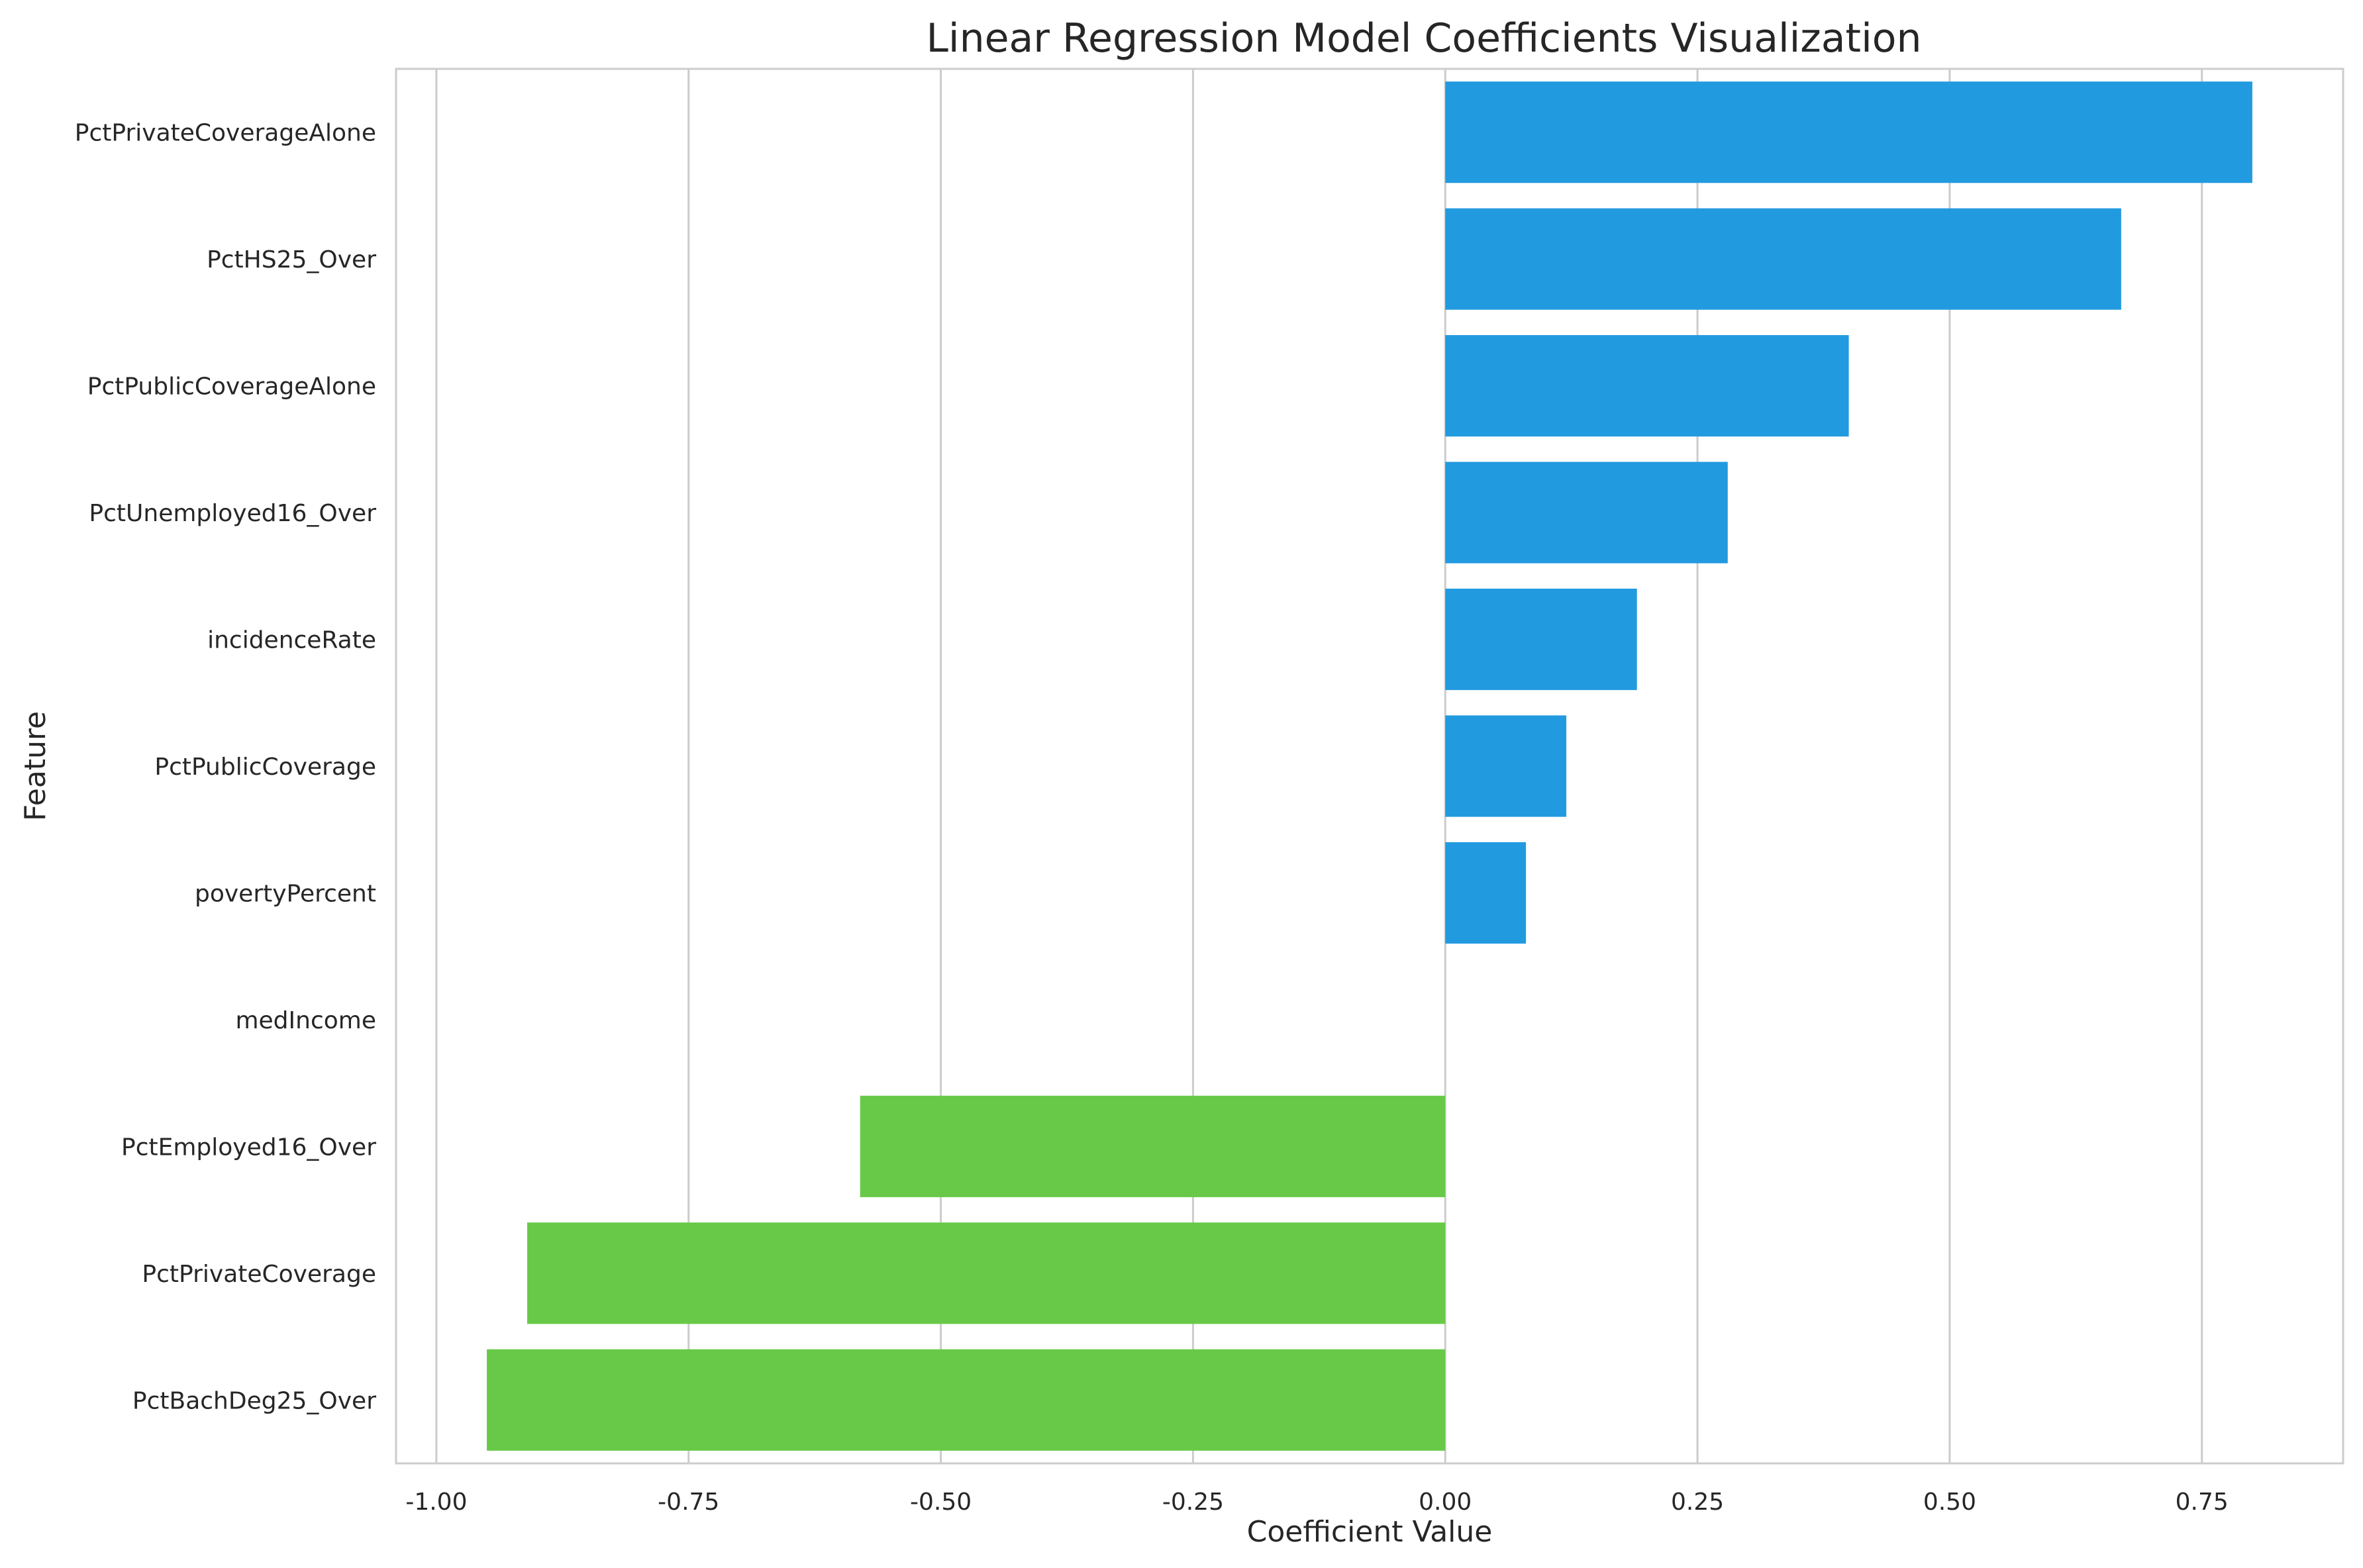 The height and width of the screenshot is (1568, 2363). Describe the element at coordinates (1647, 386) in the screenshot. I see `bar-PctPublicCoverageAlone` at that location.